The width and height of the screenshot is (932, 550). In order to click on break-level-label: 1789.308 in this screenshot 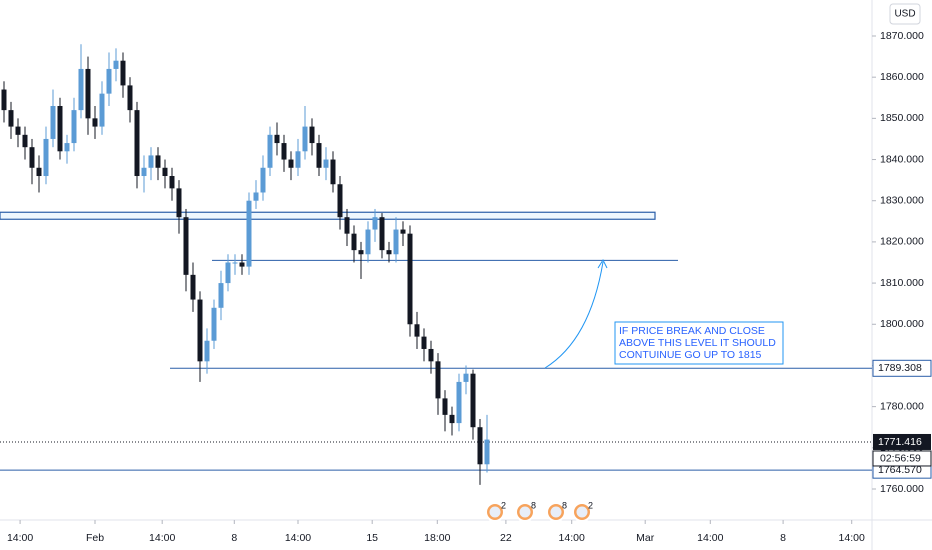, I will do `click(900, 368)`.